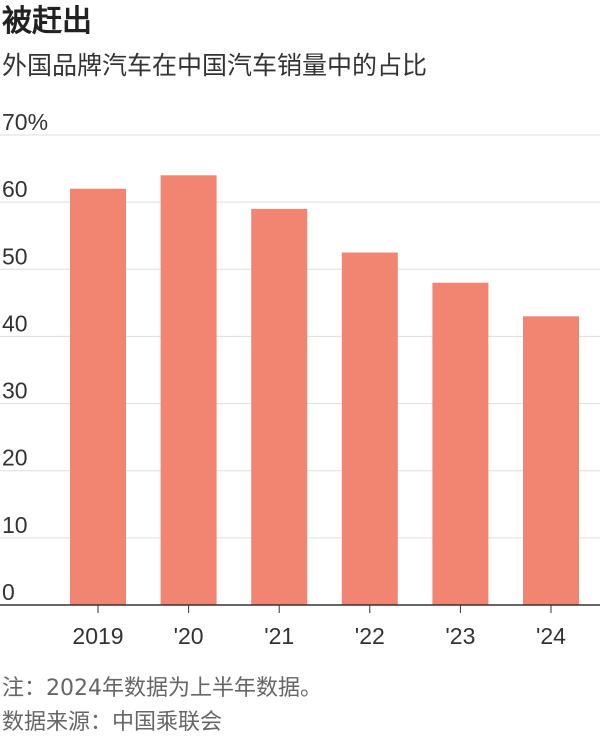  I want to click on y-tick-label: 30, so click(15, 391).